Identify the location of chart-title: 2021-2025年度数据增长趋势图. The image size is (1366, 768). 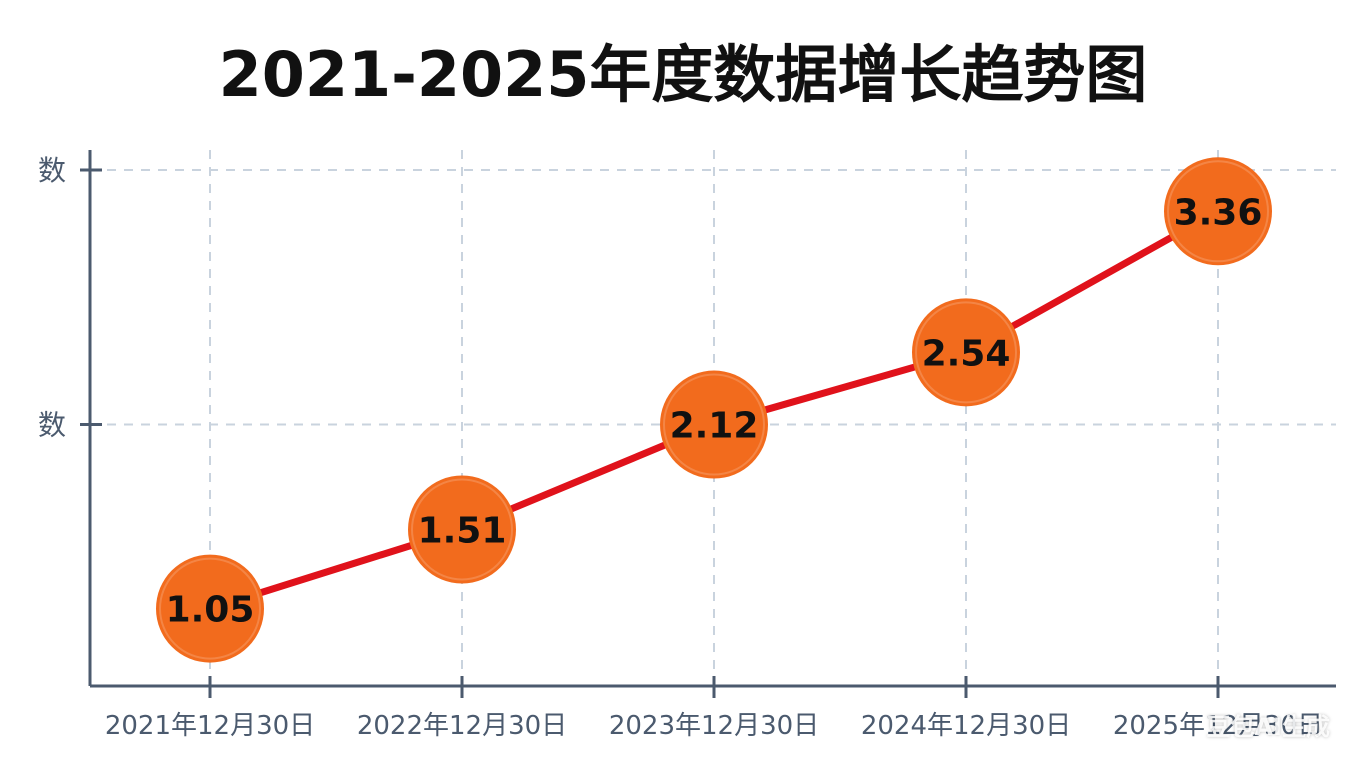
(683, 74).